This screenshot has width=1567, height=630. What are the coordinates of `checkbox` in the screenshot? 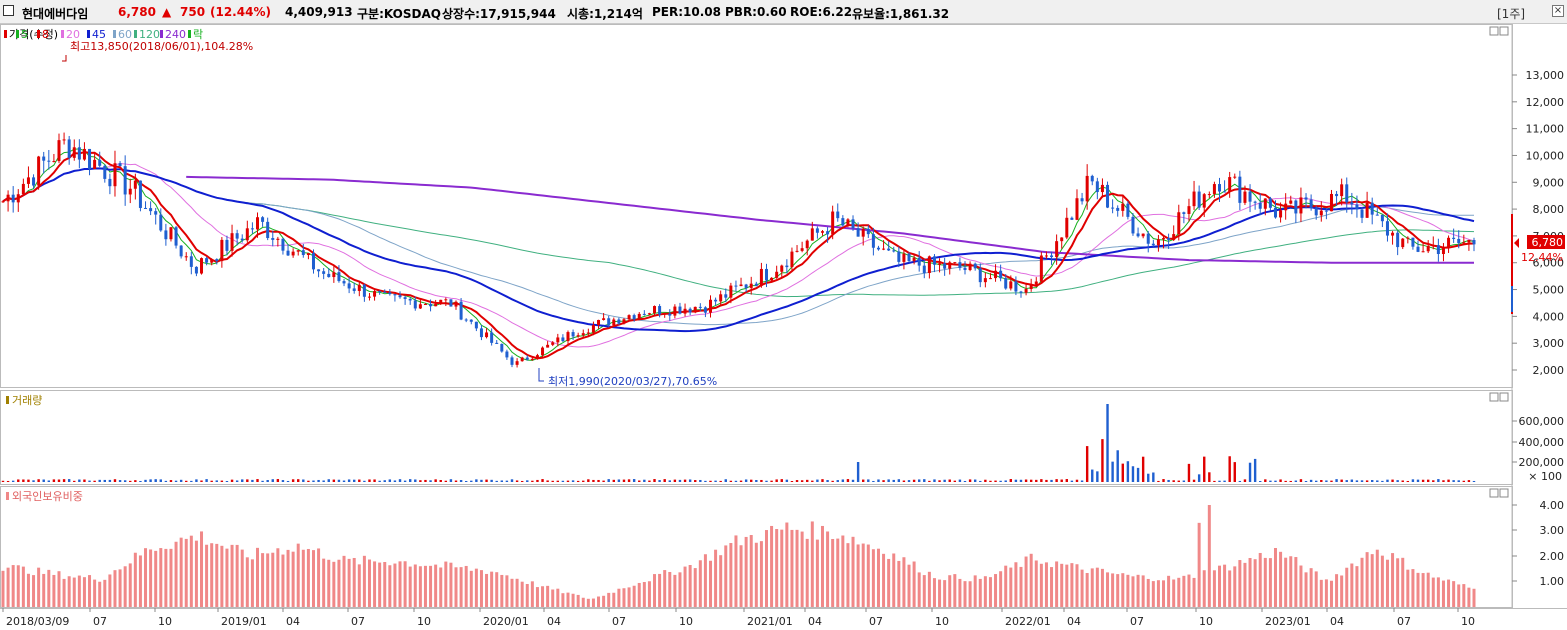 It's located at (8, 10).